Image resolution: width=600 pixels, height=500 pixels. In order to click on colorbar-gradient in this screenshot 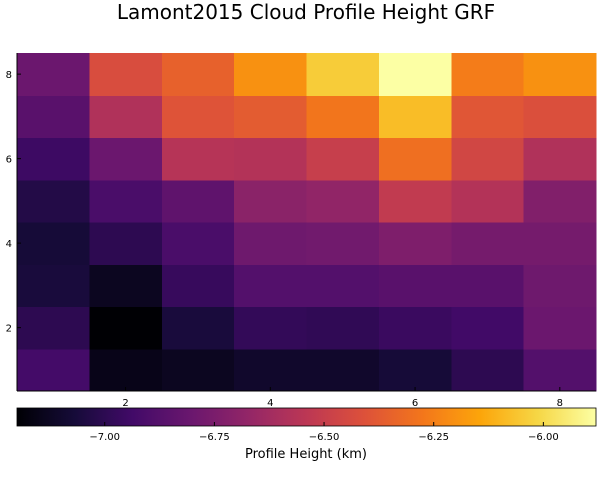, I will do `click(306, 417)`.